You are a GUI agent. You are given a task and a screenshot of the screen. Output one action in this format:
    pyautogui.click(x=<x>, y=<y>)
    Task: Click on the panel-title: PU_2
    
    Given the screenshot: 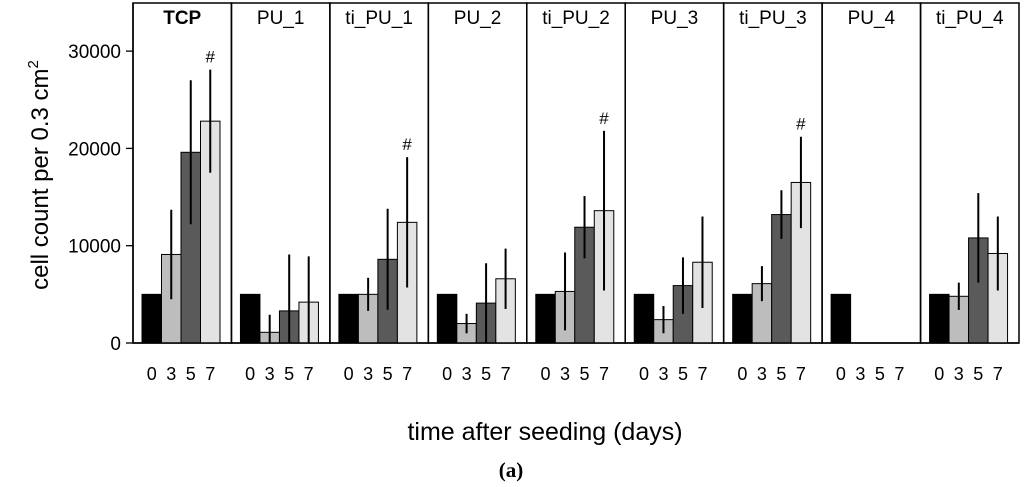 What is the action you would take?
    pyautogui.click(x=478, y=18)
    